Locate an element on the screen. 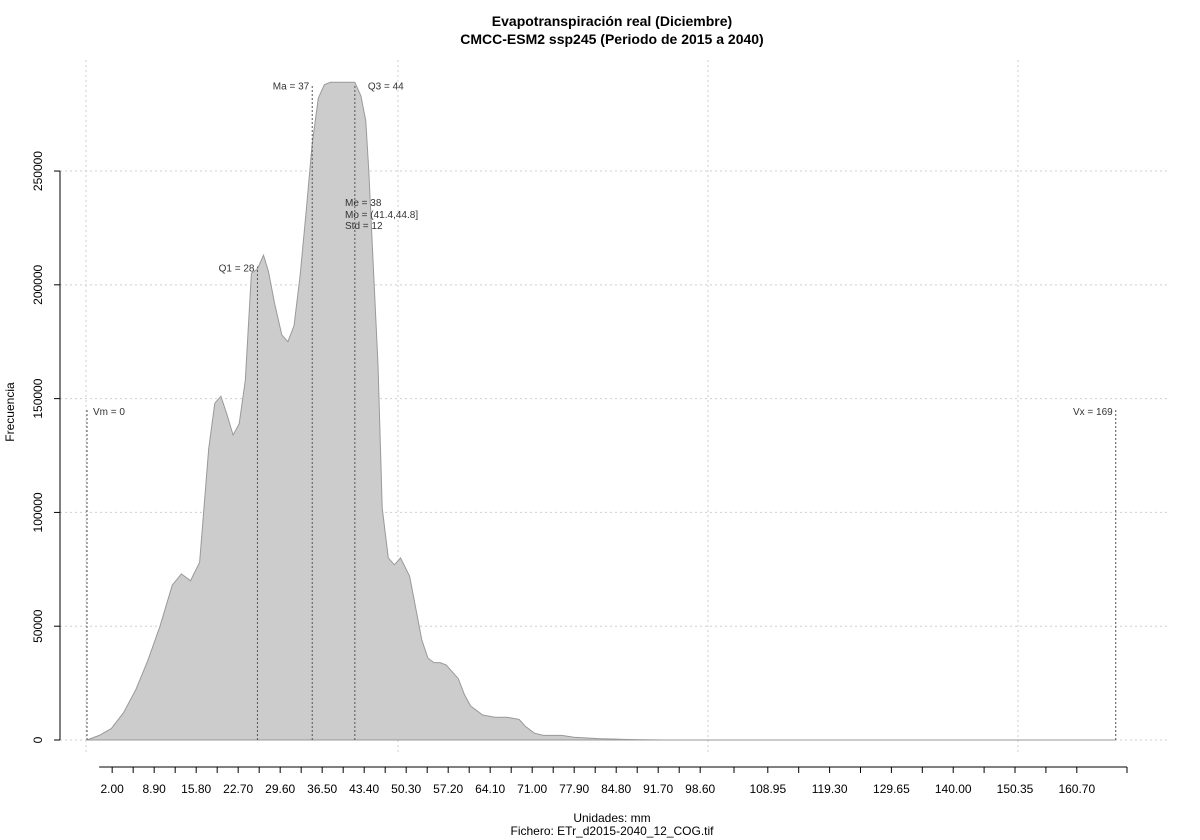 The image size is (1200, 840). x-tick-label: 64.10 is located at coordinates (490, 789).